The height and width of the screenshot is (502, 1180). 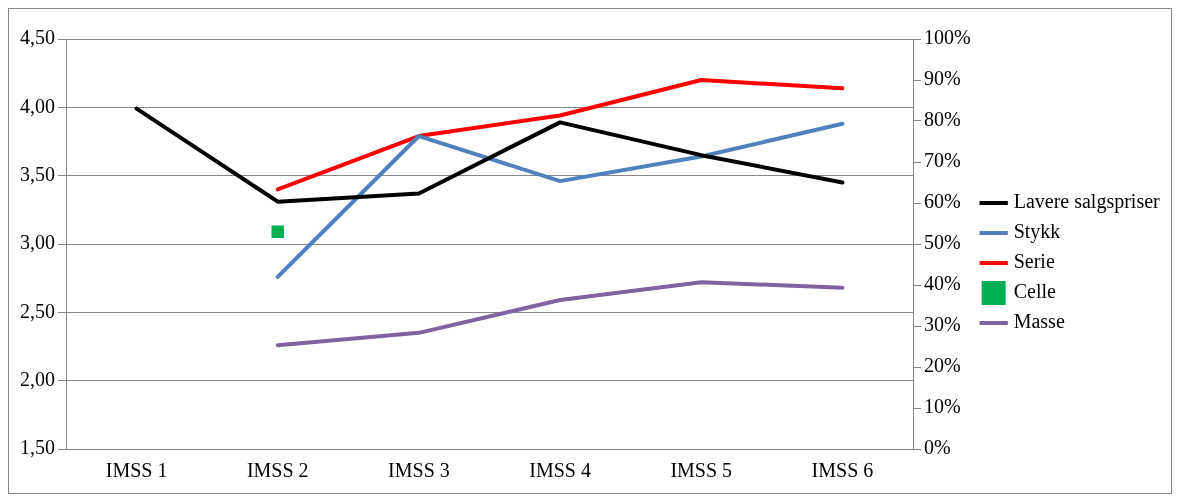 I want to click on y-tick-label: 4,00, so click(x=37, y=105).